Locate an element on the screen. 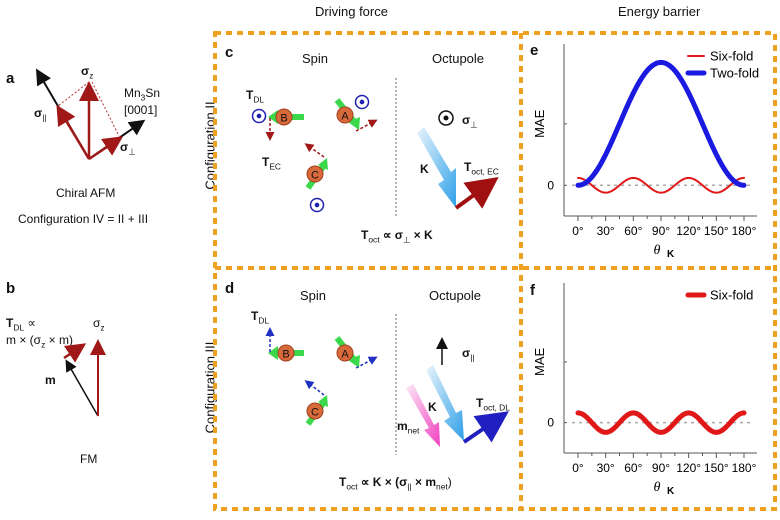 This screenshot has height=520, width=780. atom-label-b: B is located at coordinates (283, 119).